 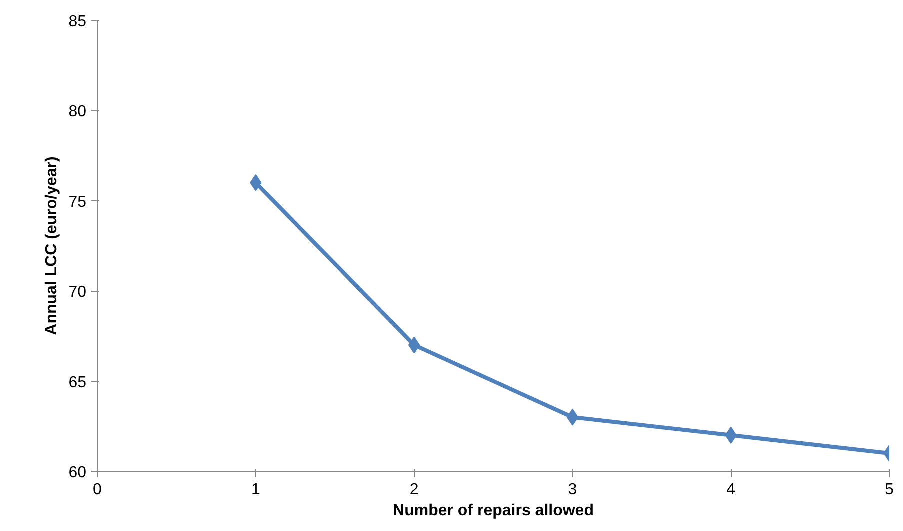 I want to click on x-tick-label: 4, so click(x=731, y=490).